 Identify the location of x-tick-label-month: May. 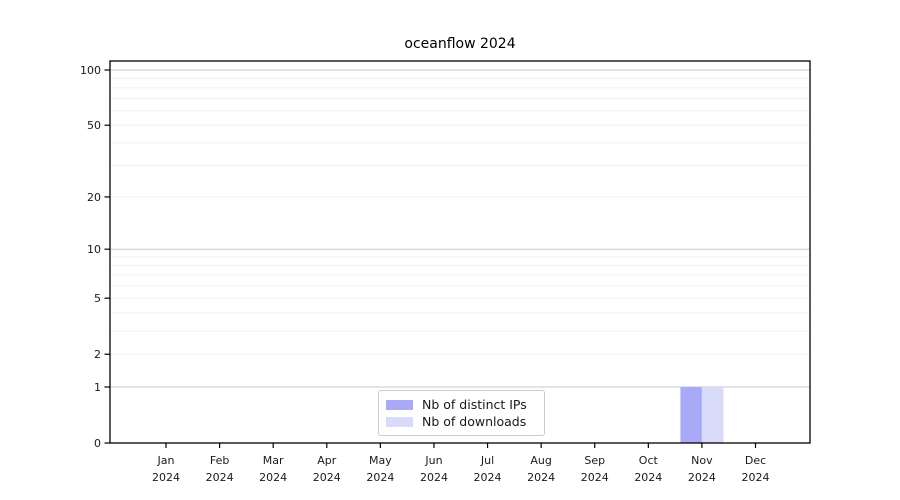
(380, 460).